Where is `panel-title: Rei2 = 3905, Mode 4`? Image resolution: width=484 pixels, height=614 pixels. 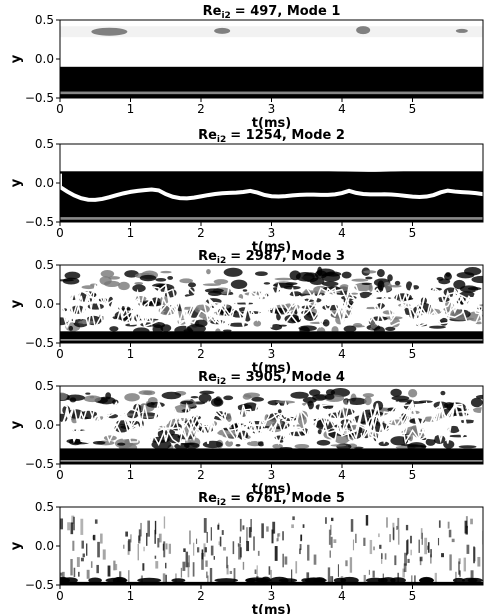 panel-title: Rei2 = 3905, Mode 4 is located at coordinates (271, 378).